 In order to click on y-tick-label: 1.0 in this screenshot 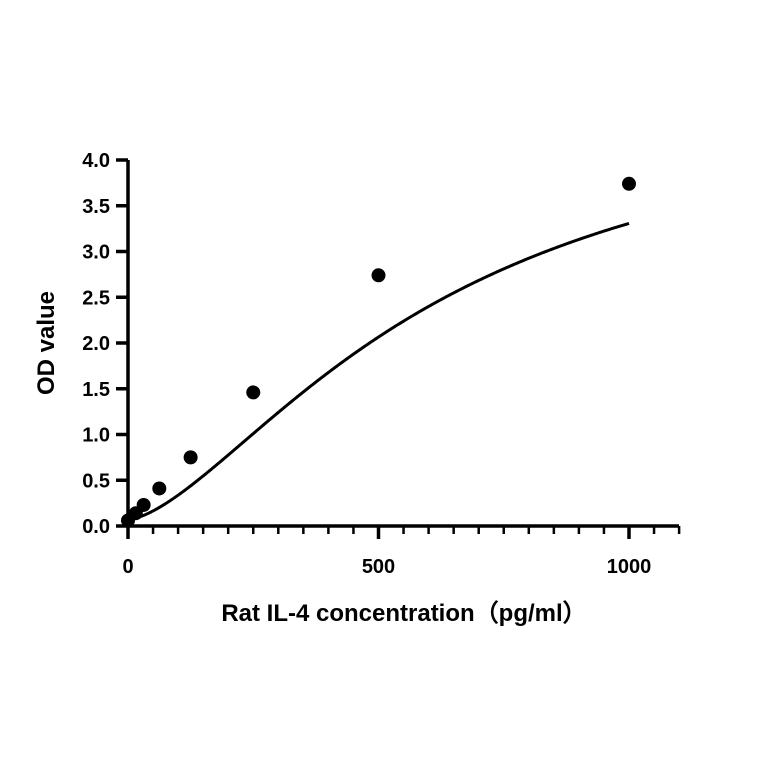, I will do `click(96, 436)`.